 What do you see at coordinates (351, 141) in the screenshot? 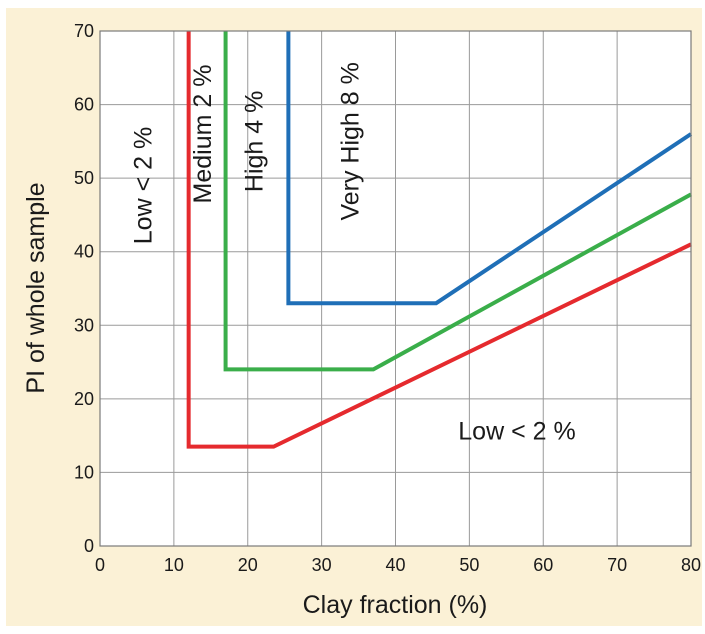
I see `zone-label-4: Very High 8 %` at bounding box center [351, 141].